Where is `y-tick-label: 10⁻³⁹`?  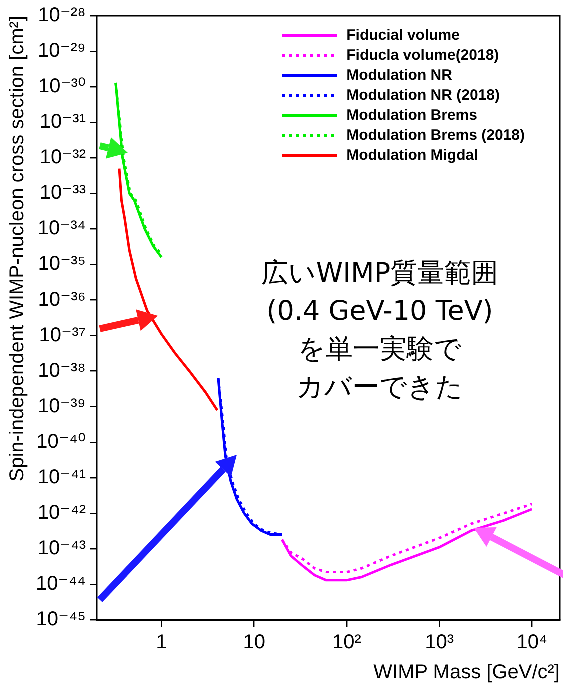
y-tick-label: 10⁻³⁹ is located at coordinates (62, 406).